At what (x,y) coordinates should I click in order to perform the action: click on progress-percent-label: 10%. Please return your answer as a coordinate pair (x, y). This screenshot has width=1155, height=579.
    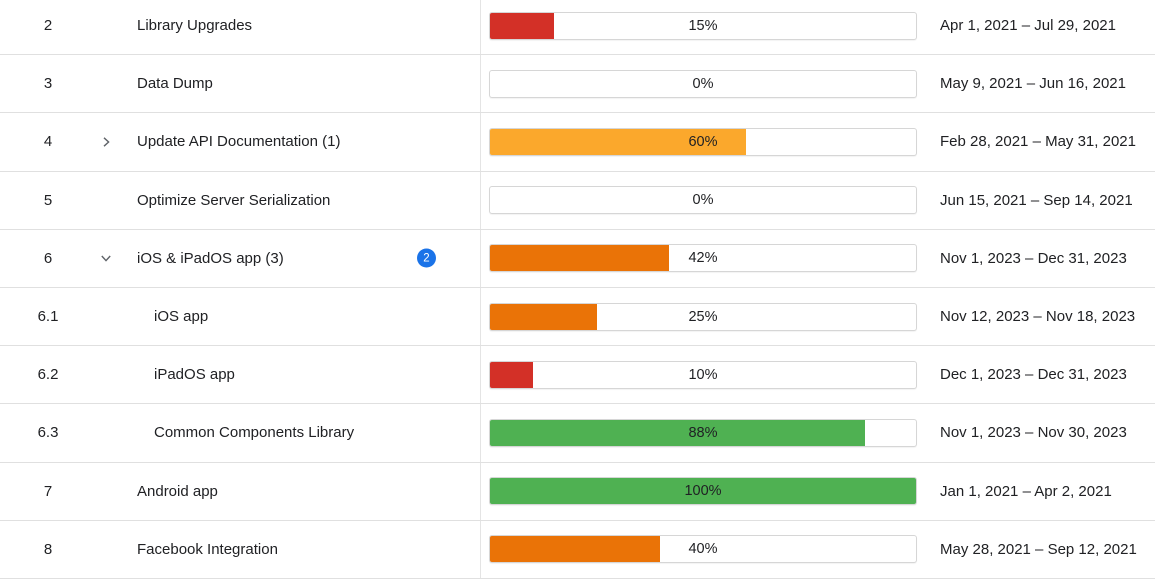
    Looking at the image, I should click on (703, 374).